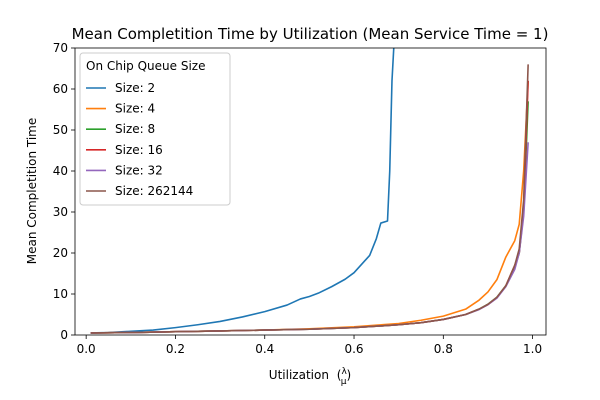 The image size is (600, 400). I want to click on x-axis-label-fraction: (, so click(337, 375).